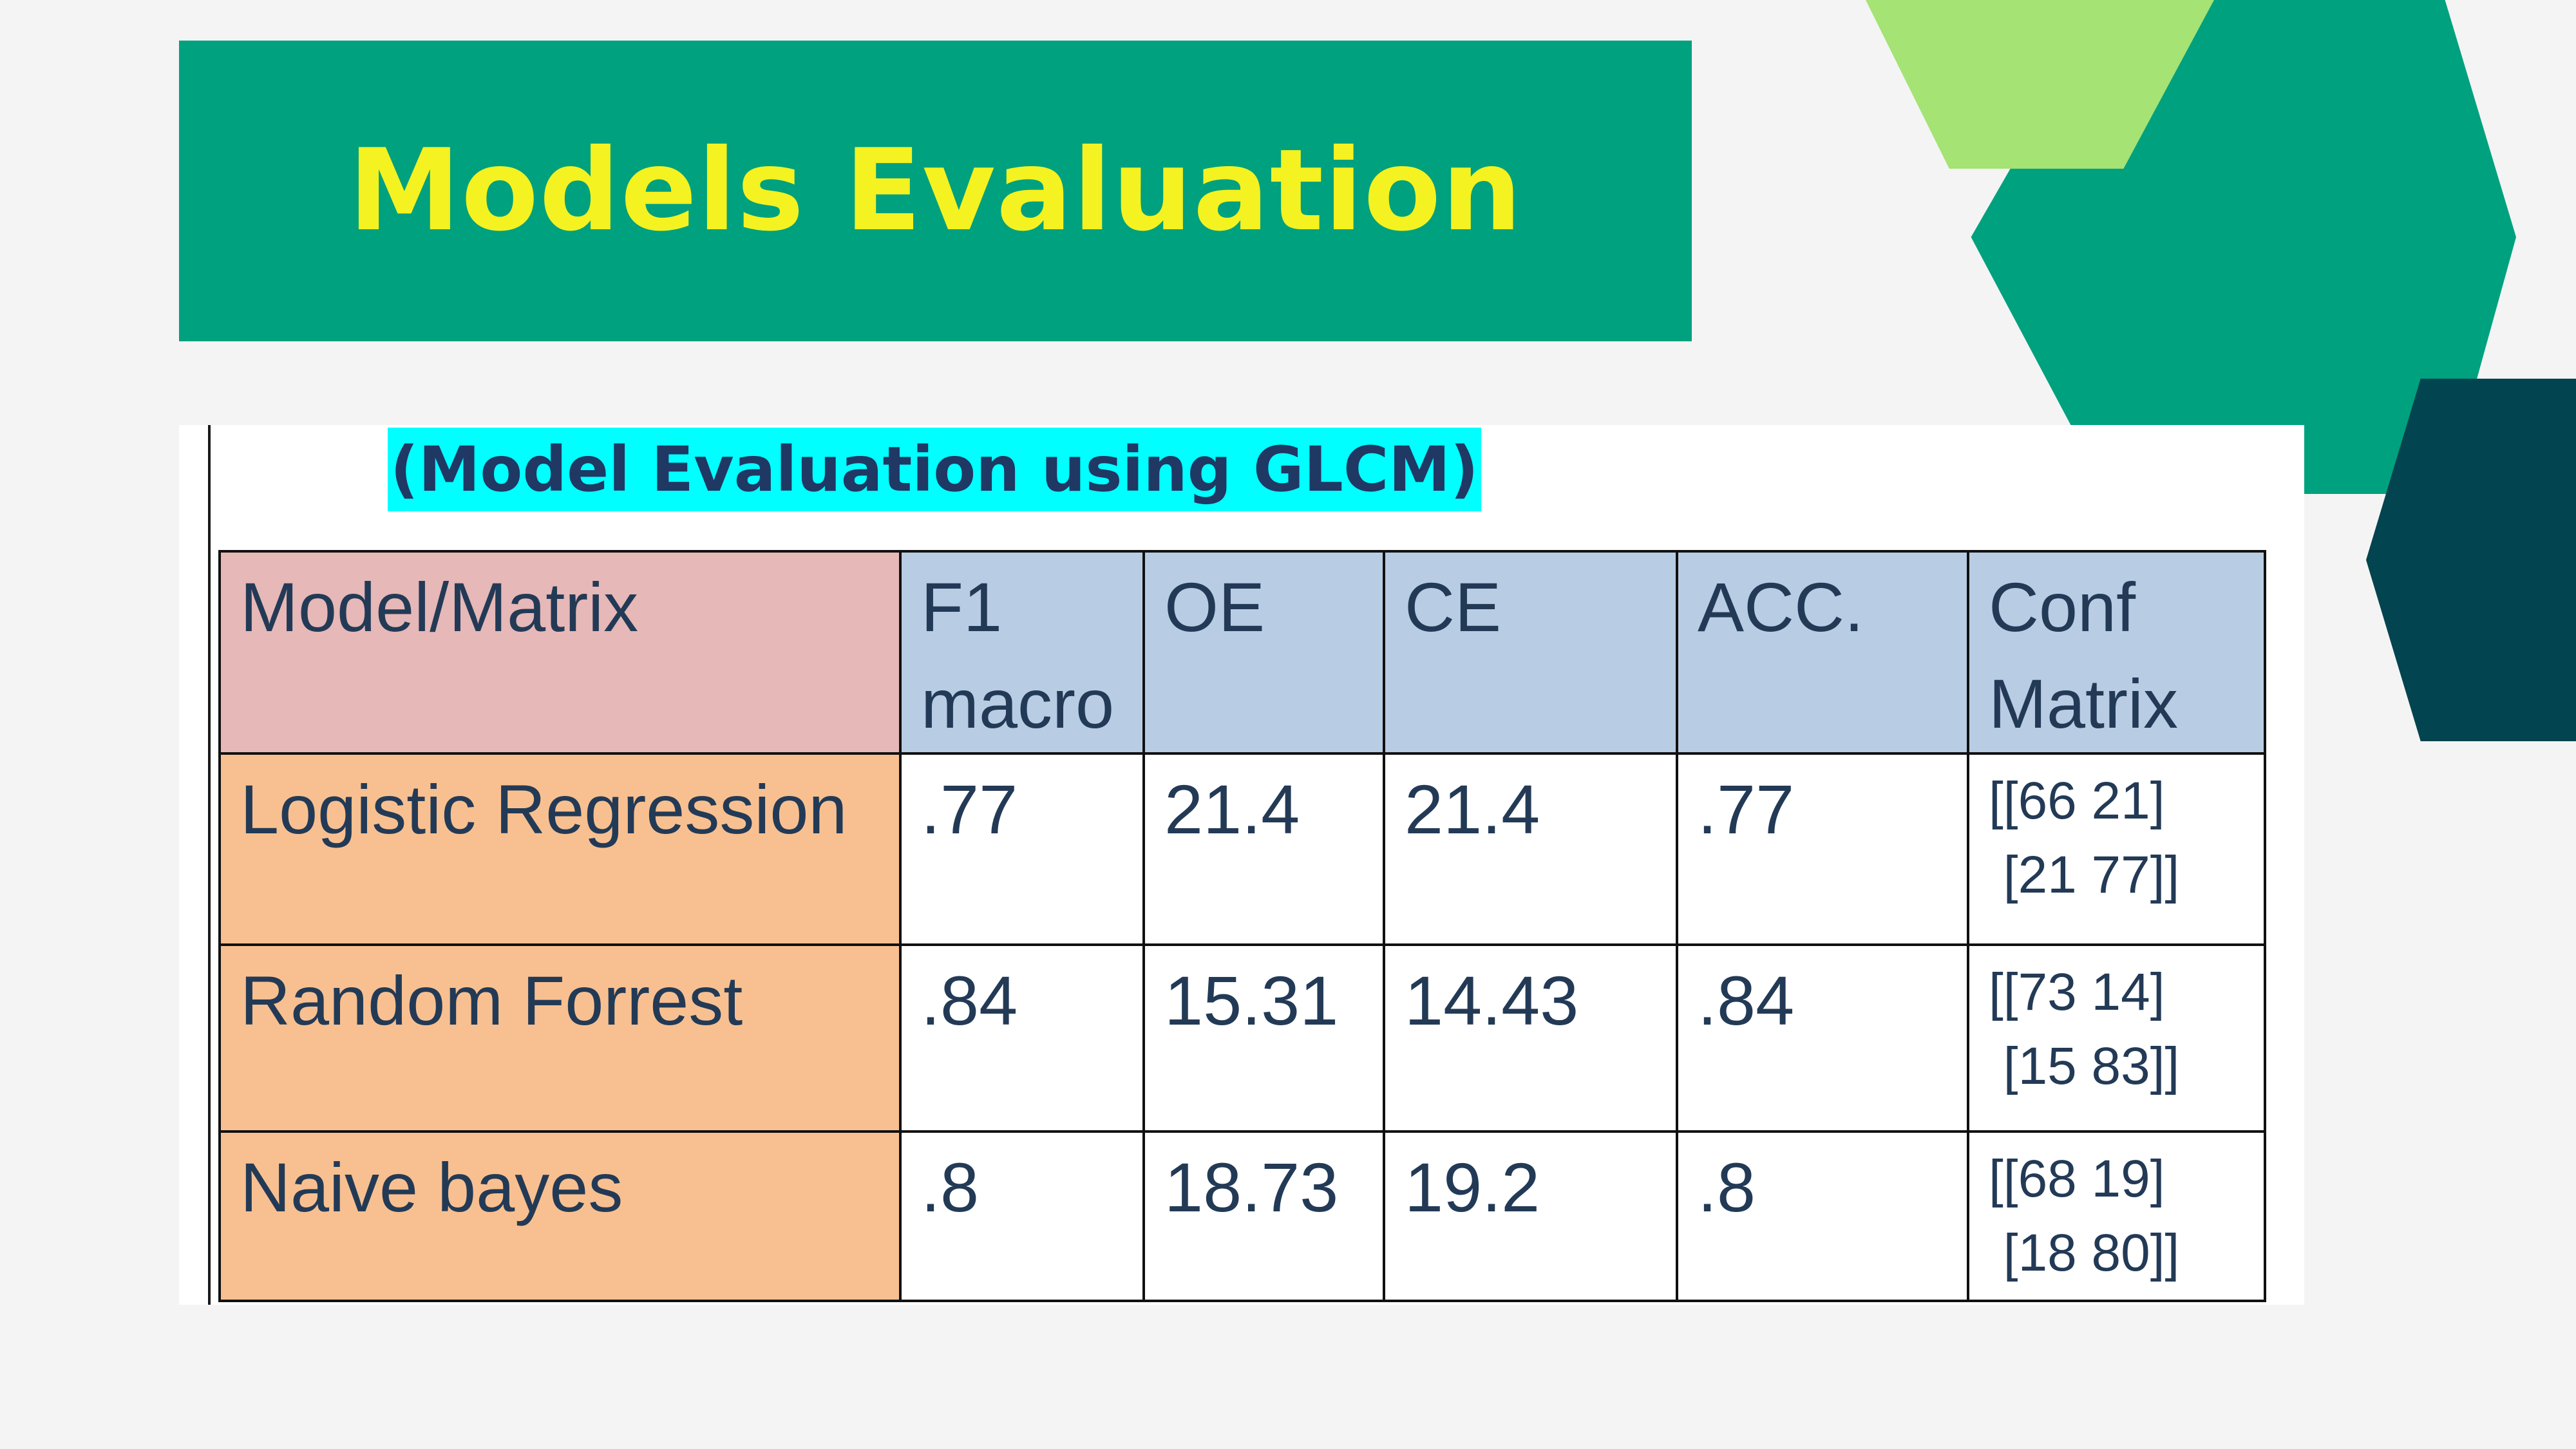 This screenshot has height=1449, width=2576. What do you see at coordinates (560, 1038) in the screenshot?
I see `cell-model: Random Forrest` at bounding box center [560, 1038].